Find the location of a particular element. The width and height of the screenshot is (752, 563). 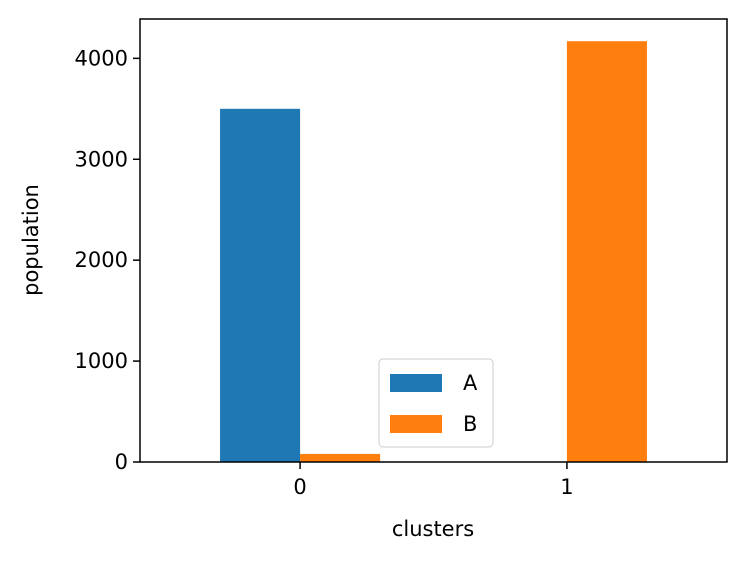

y-axis-label: population is located at coordinates (31, 240).